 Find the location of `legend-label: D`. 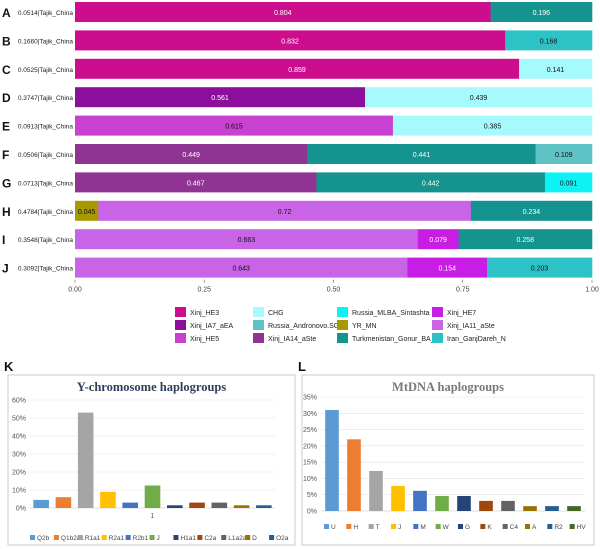

legend-label: D is located at coordinates (254, 538).